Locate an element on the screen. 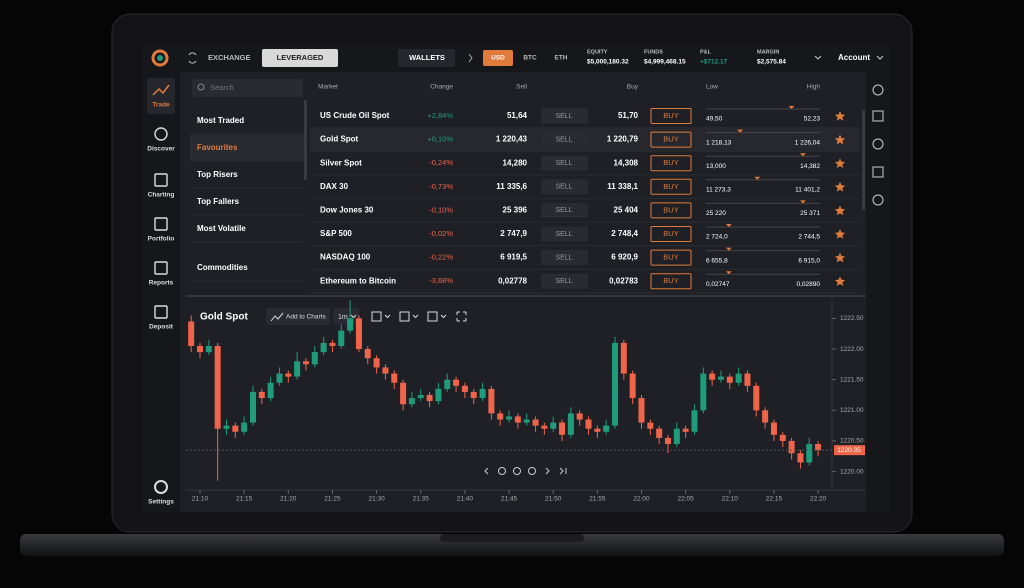 The height and width of the screenshot is (588, 1024). range-marker is located at coordinates (757, 178).